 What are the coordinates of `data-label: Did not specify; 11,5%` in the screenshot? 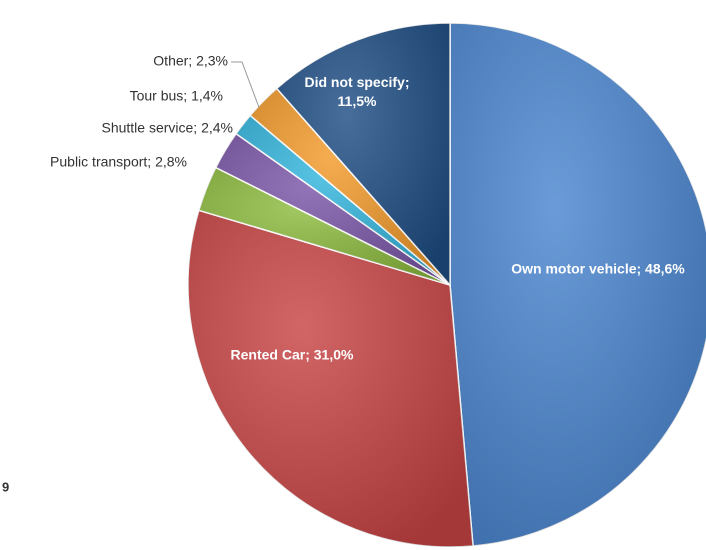 It's located at (356, 91).